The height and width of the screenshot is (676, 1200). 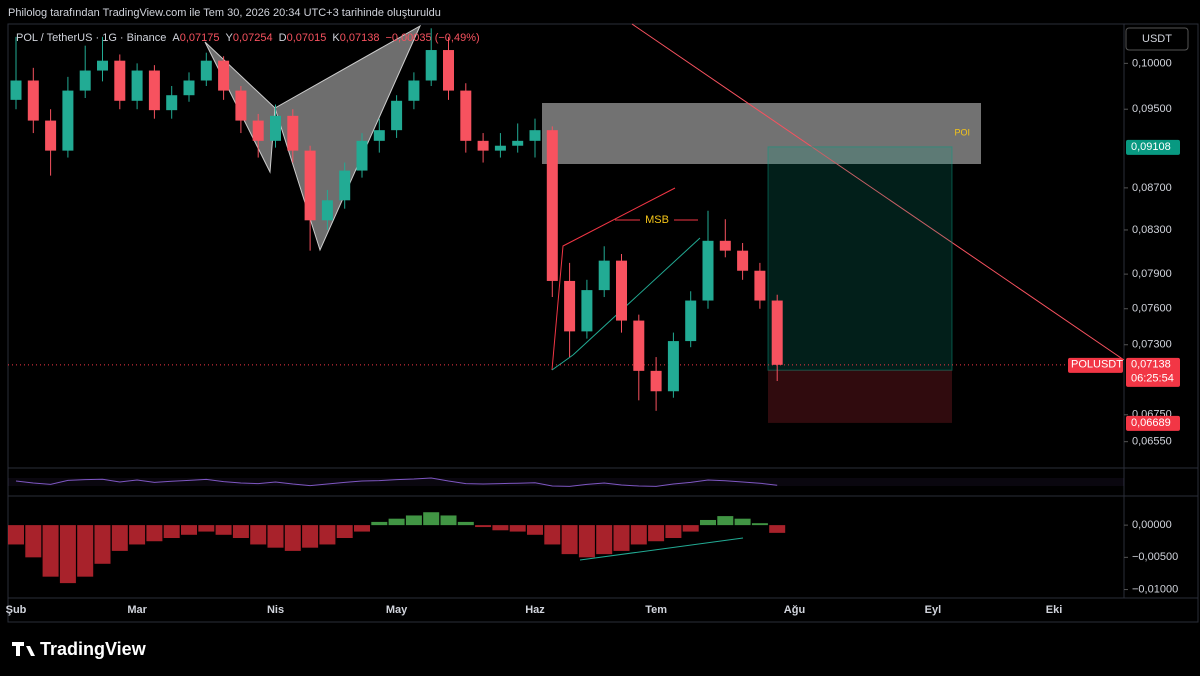 I want to click on y-tick-label: 0,10000, so click(x=1152, y=63).